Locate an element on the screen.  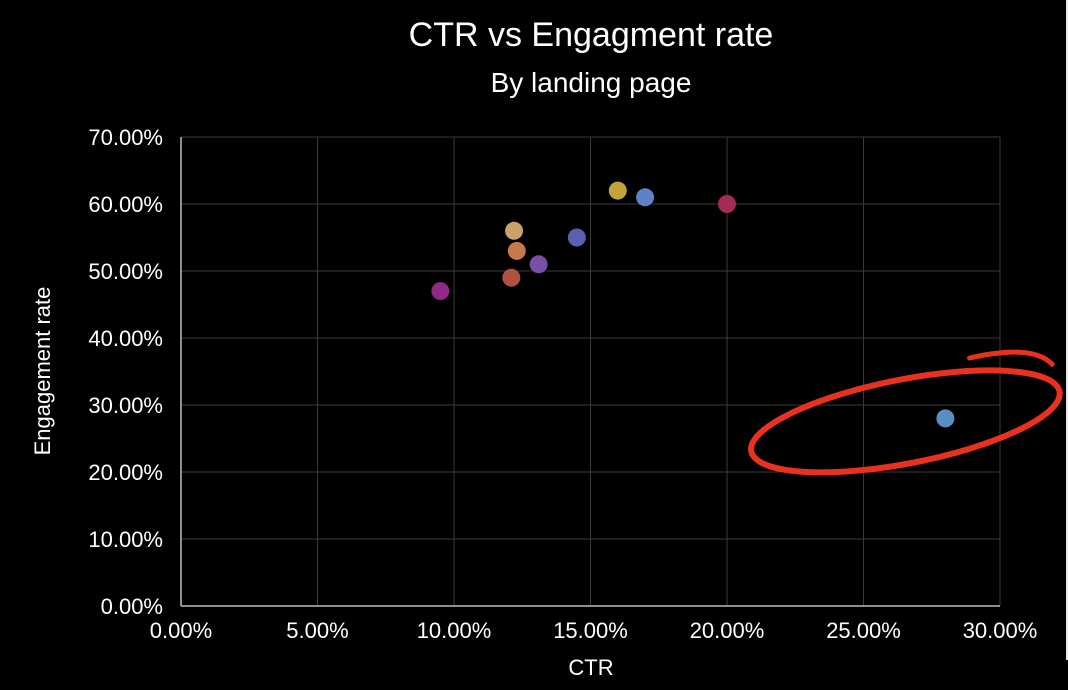
highlight-circle is located at coordinates (905, 412).